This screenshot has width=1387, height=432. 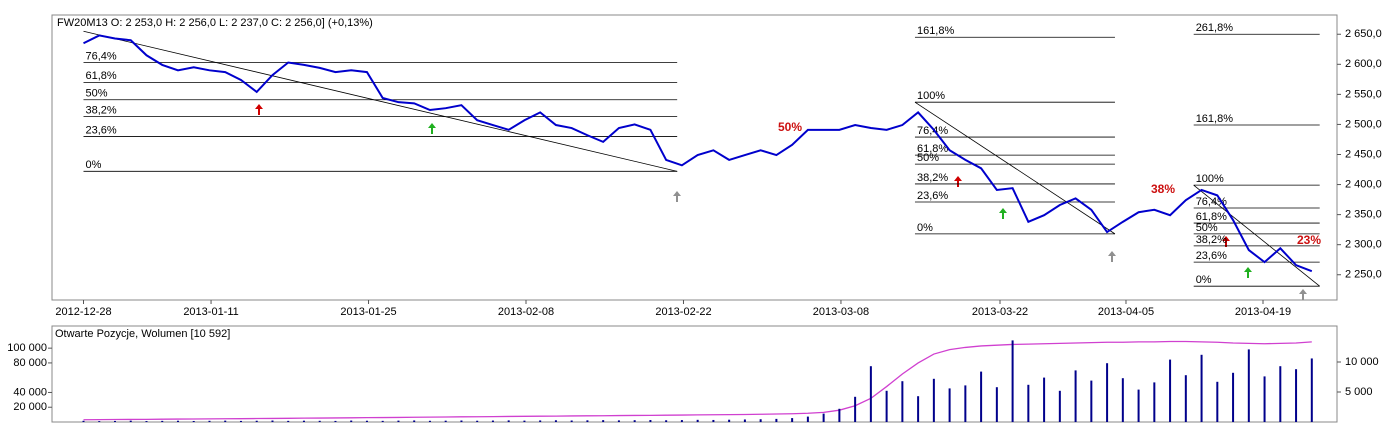 What do you see at coordinates (30, 392) in the screenshot?
I see `y-tick-label: 40 000` at bounding box center [30, 392].